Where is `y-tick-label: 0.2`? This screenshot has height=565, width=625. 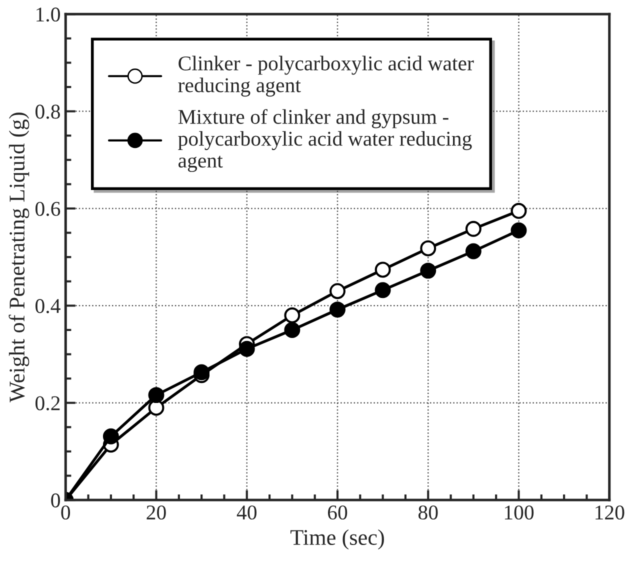
y-tick-label: 0.2 is located at coordinates (48, 403).